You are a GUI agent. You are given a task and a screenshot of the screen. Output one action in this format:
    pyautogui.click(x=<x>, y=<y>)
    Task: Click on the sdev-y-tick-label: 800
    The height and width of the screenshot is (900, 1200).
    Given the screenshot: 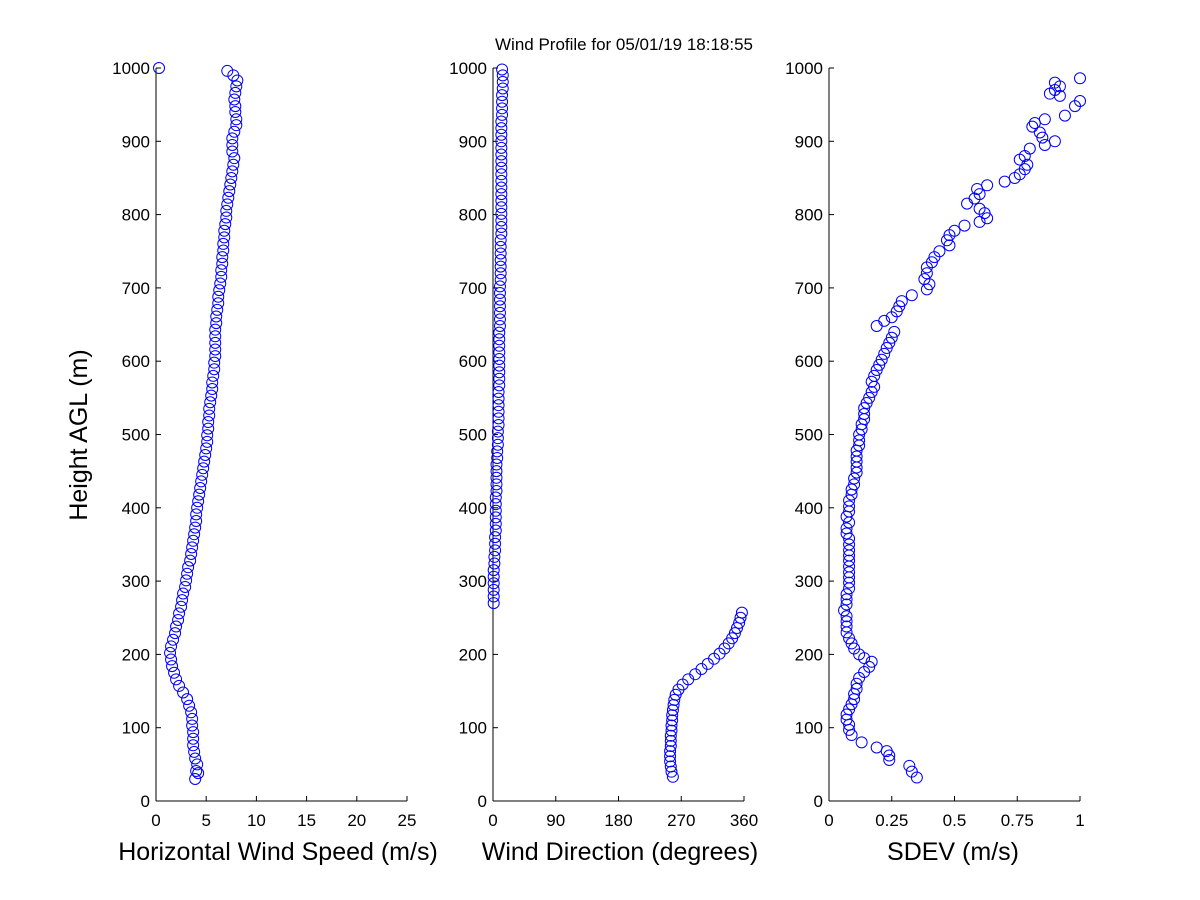 What is the action you would take?
    pyautogui.click(x=809, y=215)
    